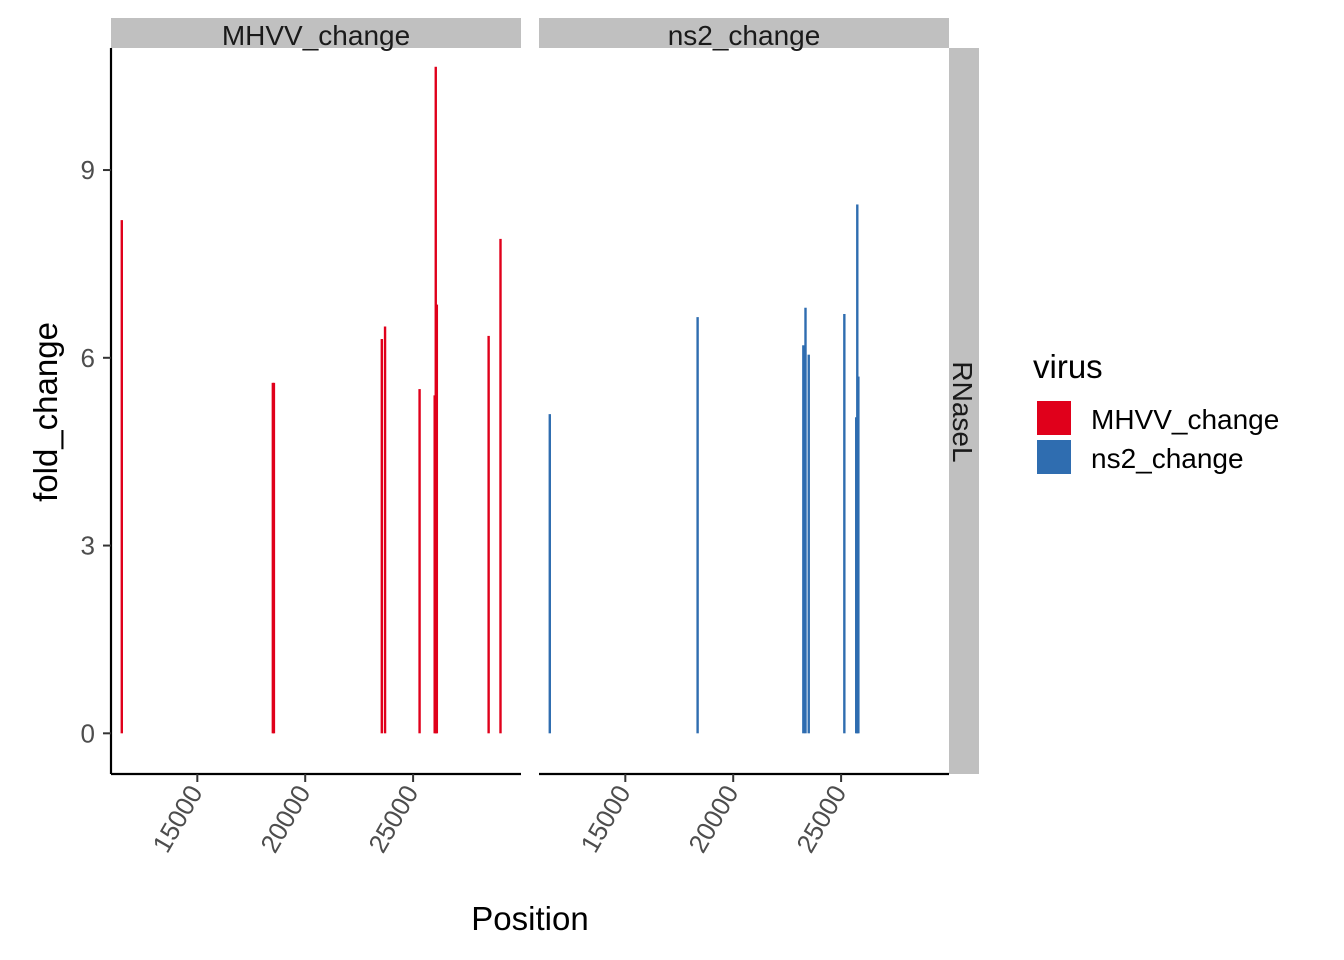 The width and height of the screenshot is (1344, 960). I want to click on facet-strip-1-label: MHVV_change, so click(316, 35).